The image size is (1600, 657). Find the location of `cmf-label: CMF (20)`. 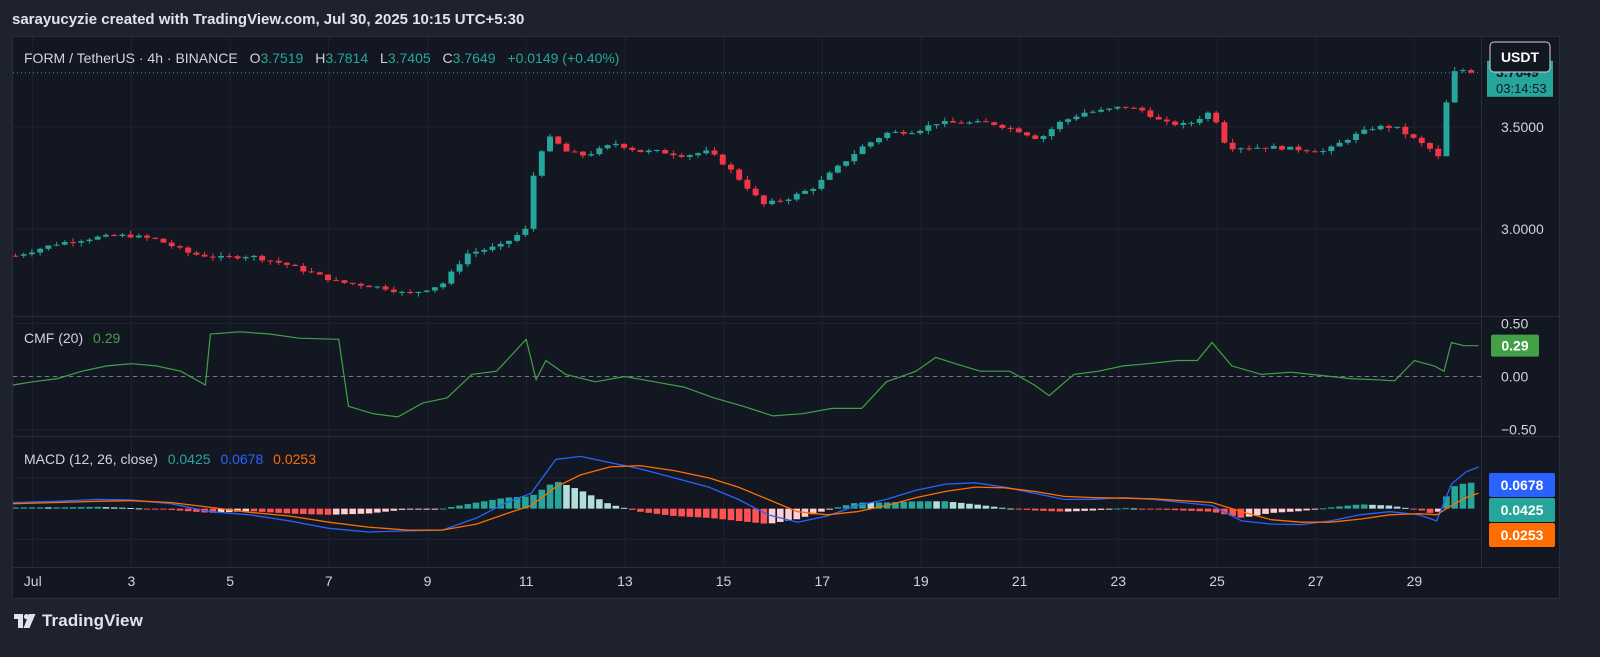

cmf-label: CMF (20) is located at coordinates (53, 338).